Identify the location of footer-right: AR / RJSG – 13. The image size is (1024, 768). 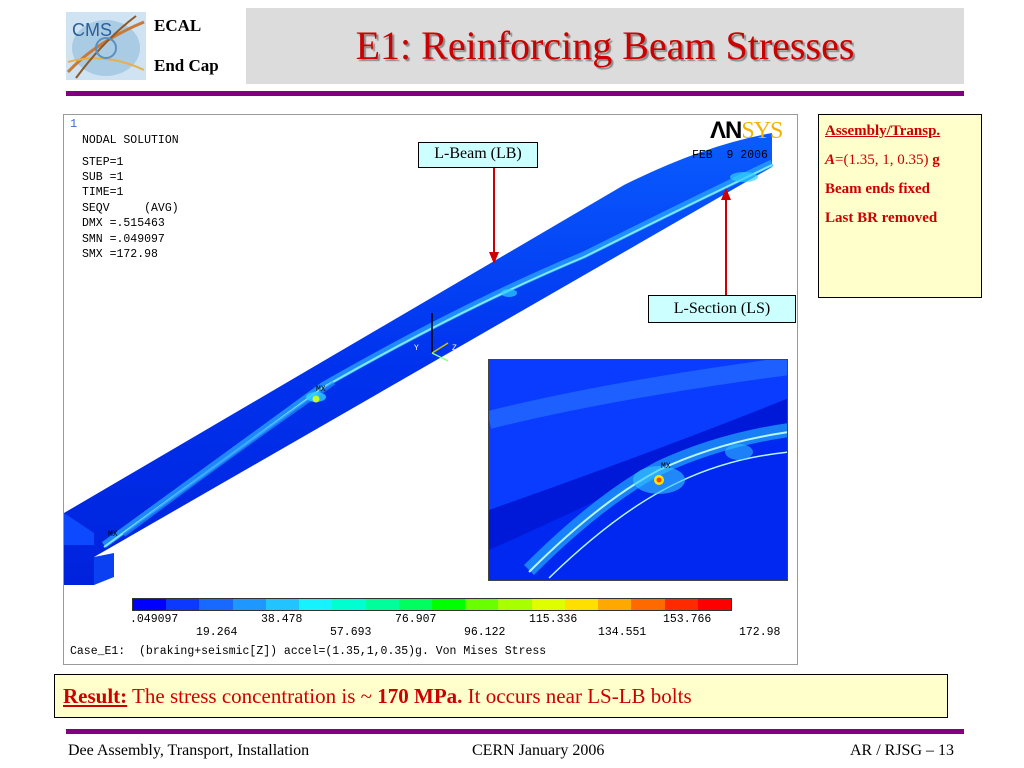
(901, 750).